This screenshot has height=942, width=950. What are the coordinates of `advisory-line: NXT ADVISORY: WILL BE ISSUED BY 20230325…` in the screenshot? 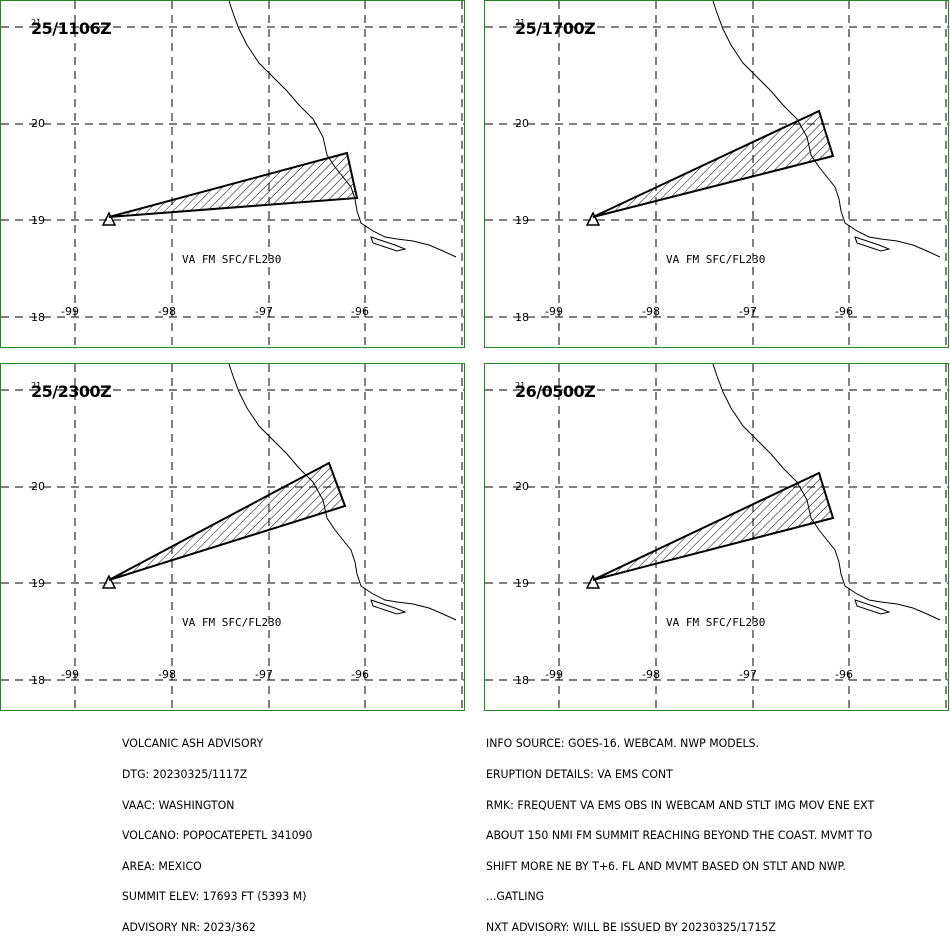 It's located at (631, 927).